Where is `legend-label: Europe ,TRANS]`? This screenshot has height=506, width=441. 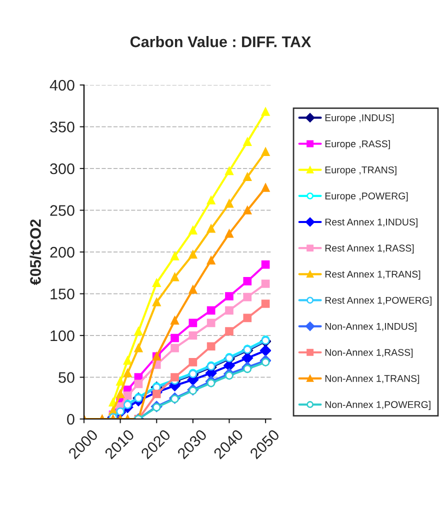 legend-label: Europe ,TRANS] is located at coordinates (360, 171).